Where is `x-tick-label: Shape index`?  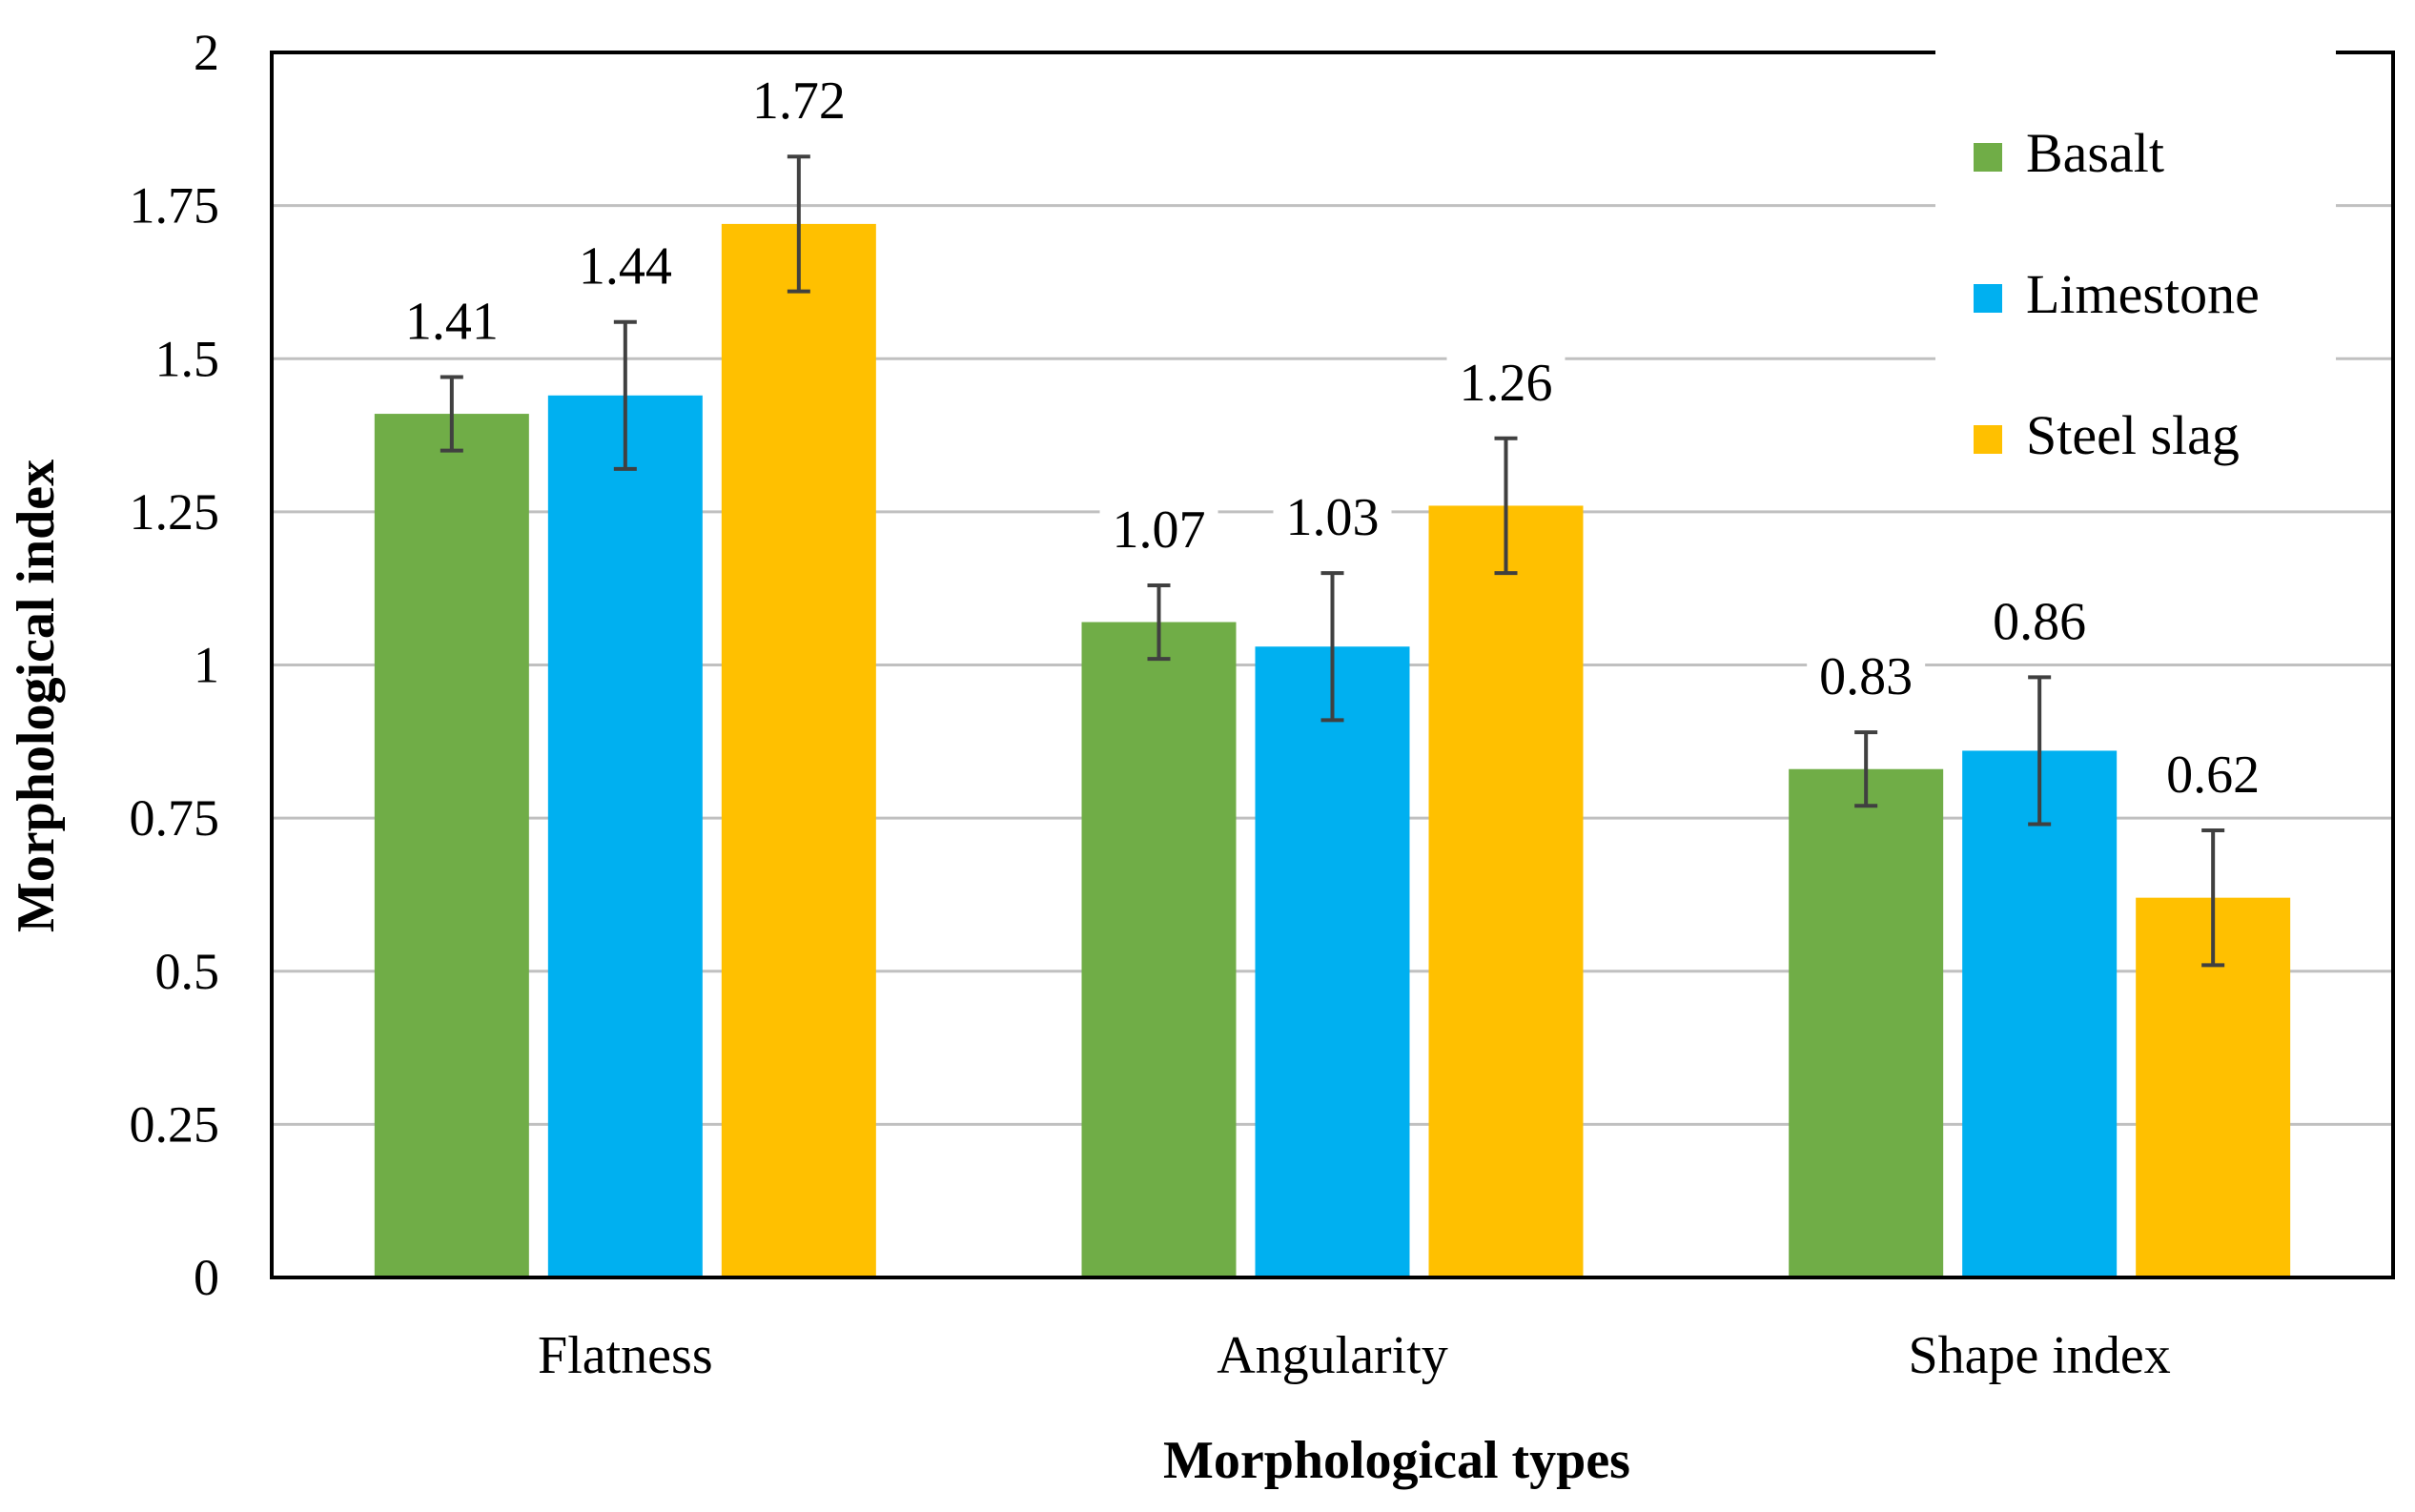 x-tick-label: Shape index is located at coordinates (2040, 1355).